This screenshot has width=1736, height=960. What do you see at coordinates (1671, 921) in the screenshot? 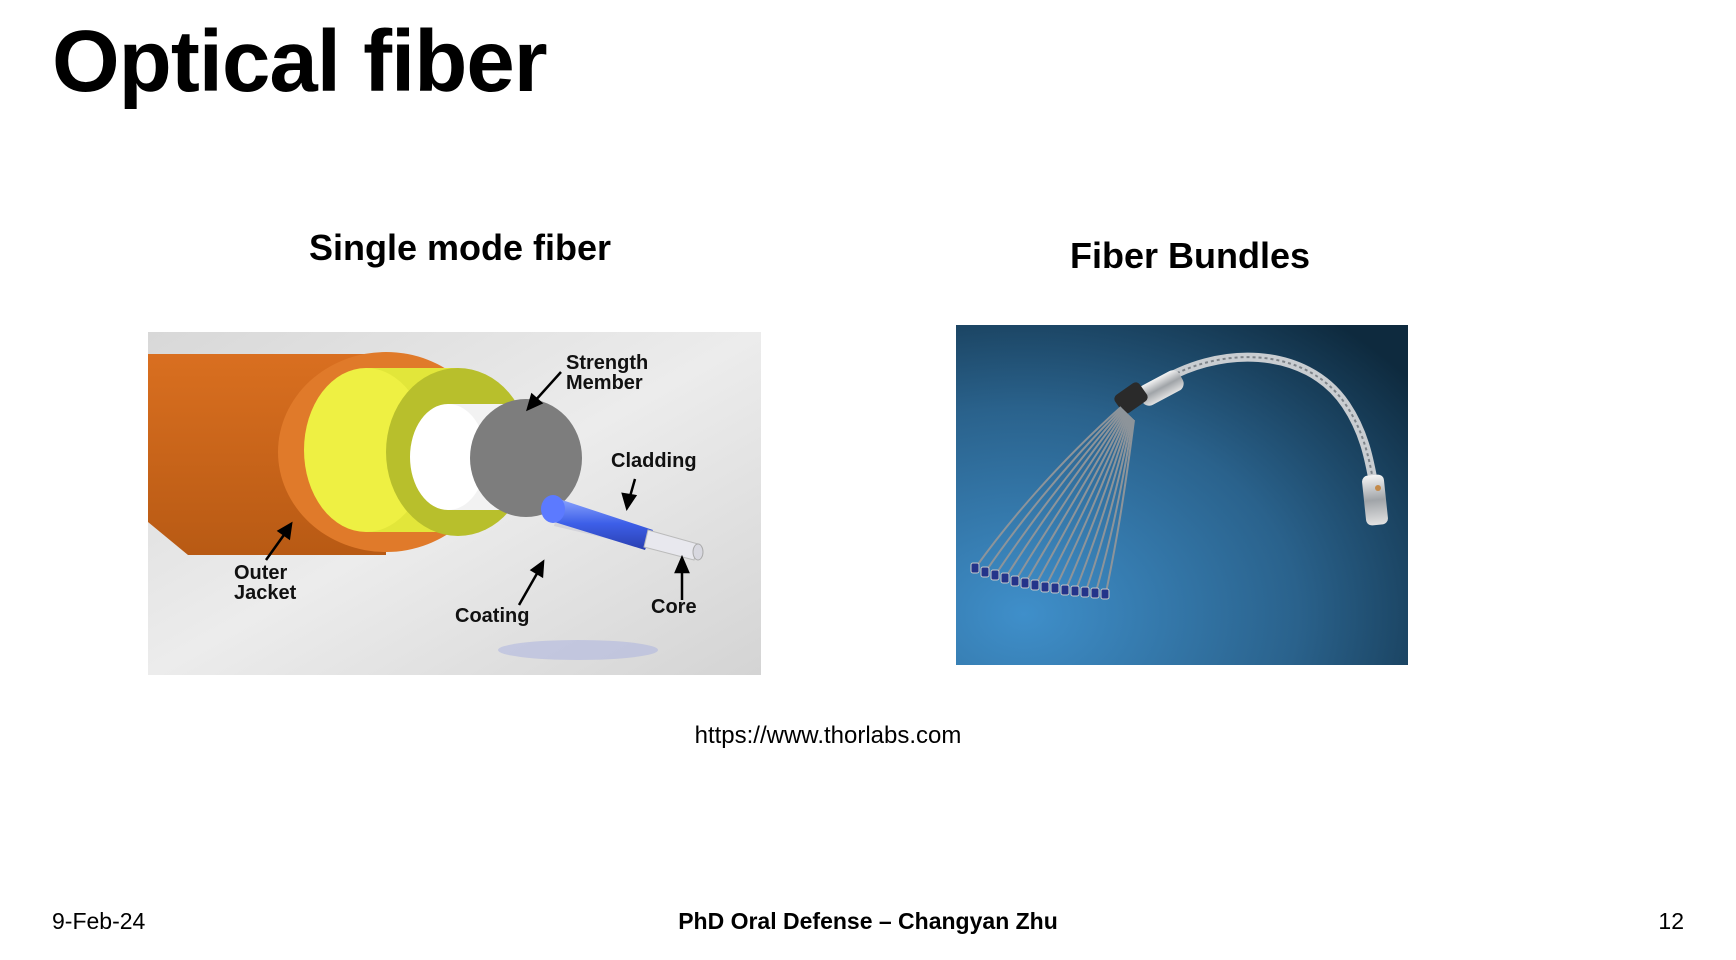
I see `slide-number: 12` at bounding box center [1671, 921].